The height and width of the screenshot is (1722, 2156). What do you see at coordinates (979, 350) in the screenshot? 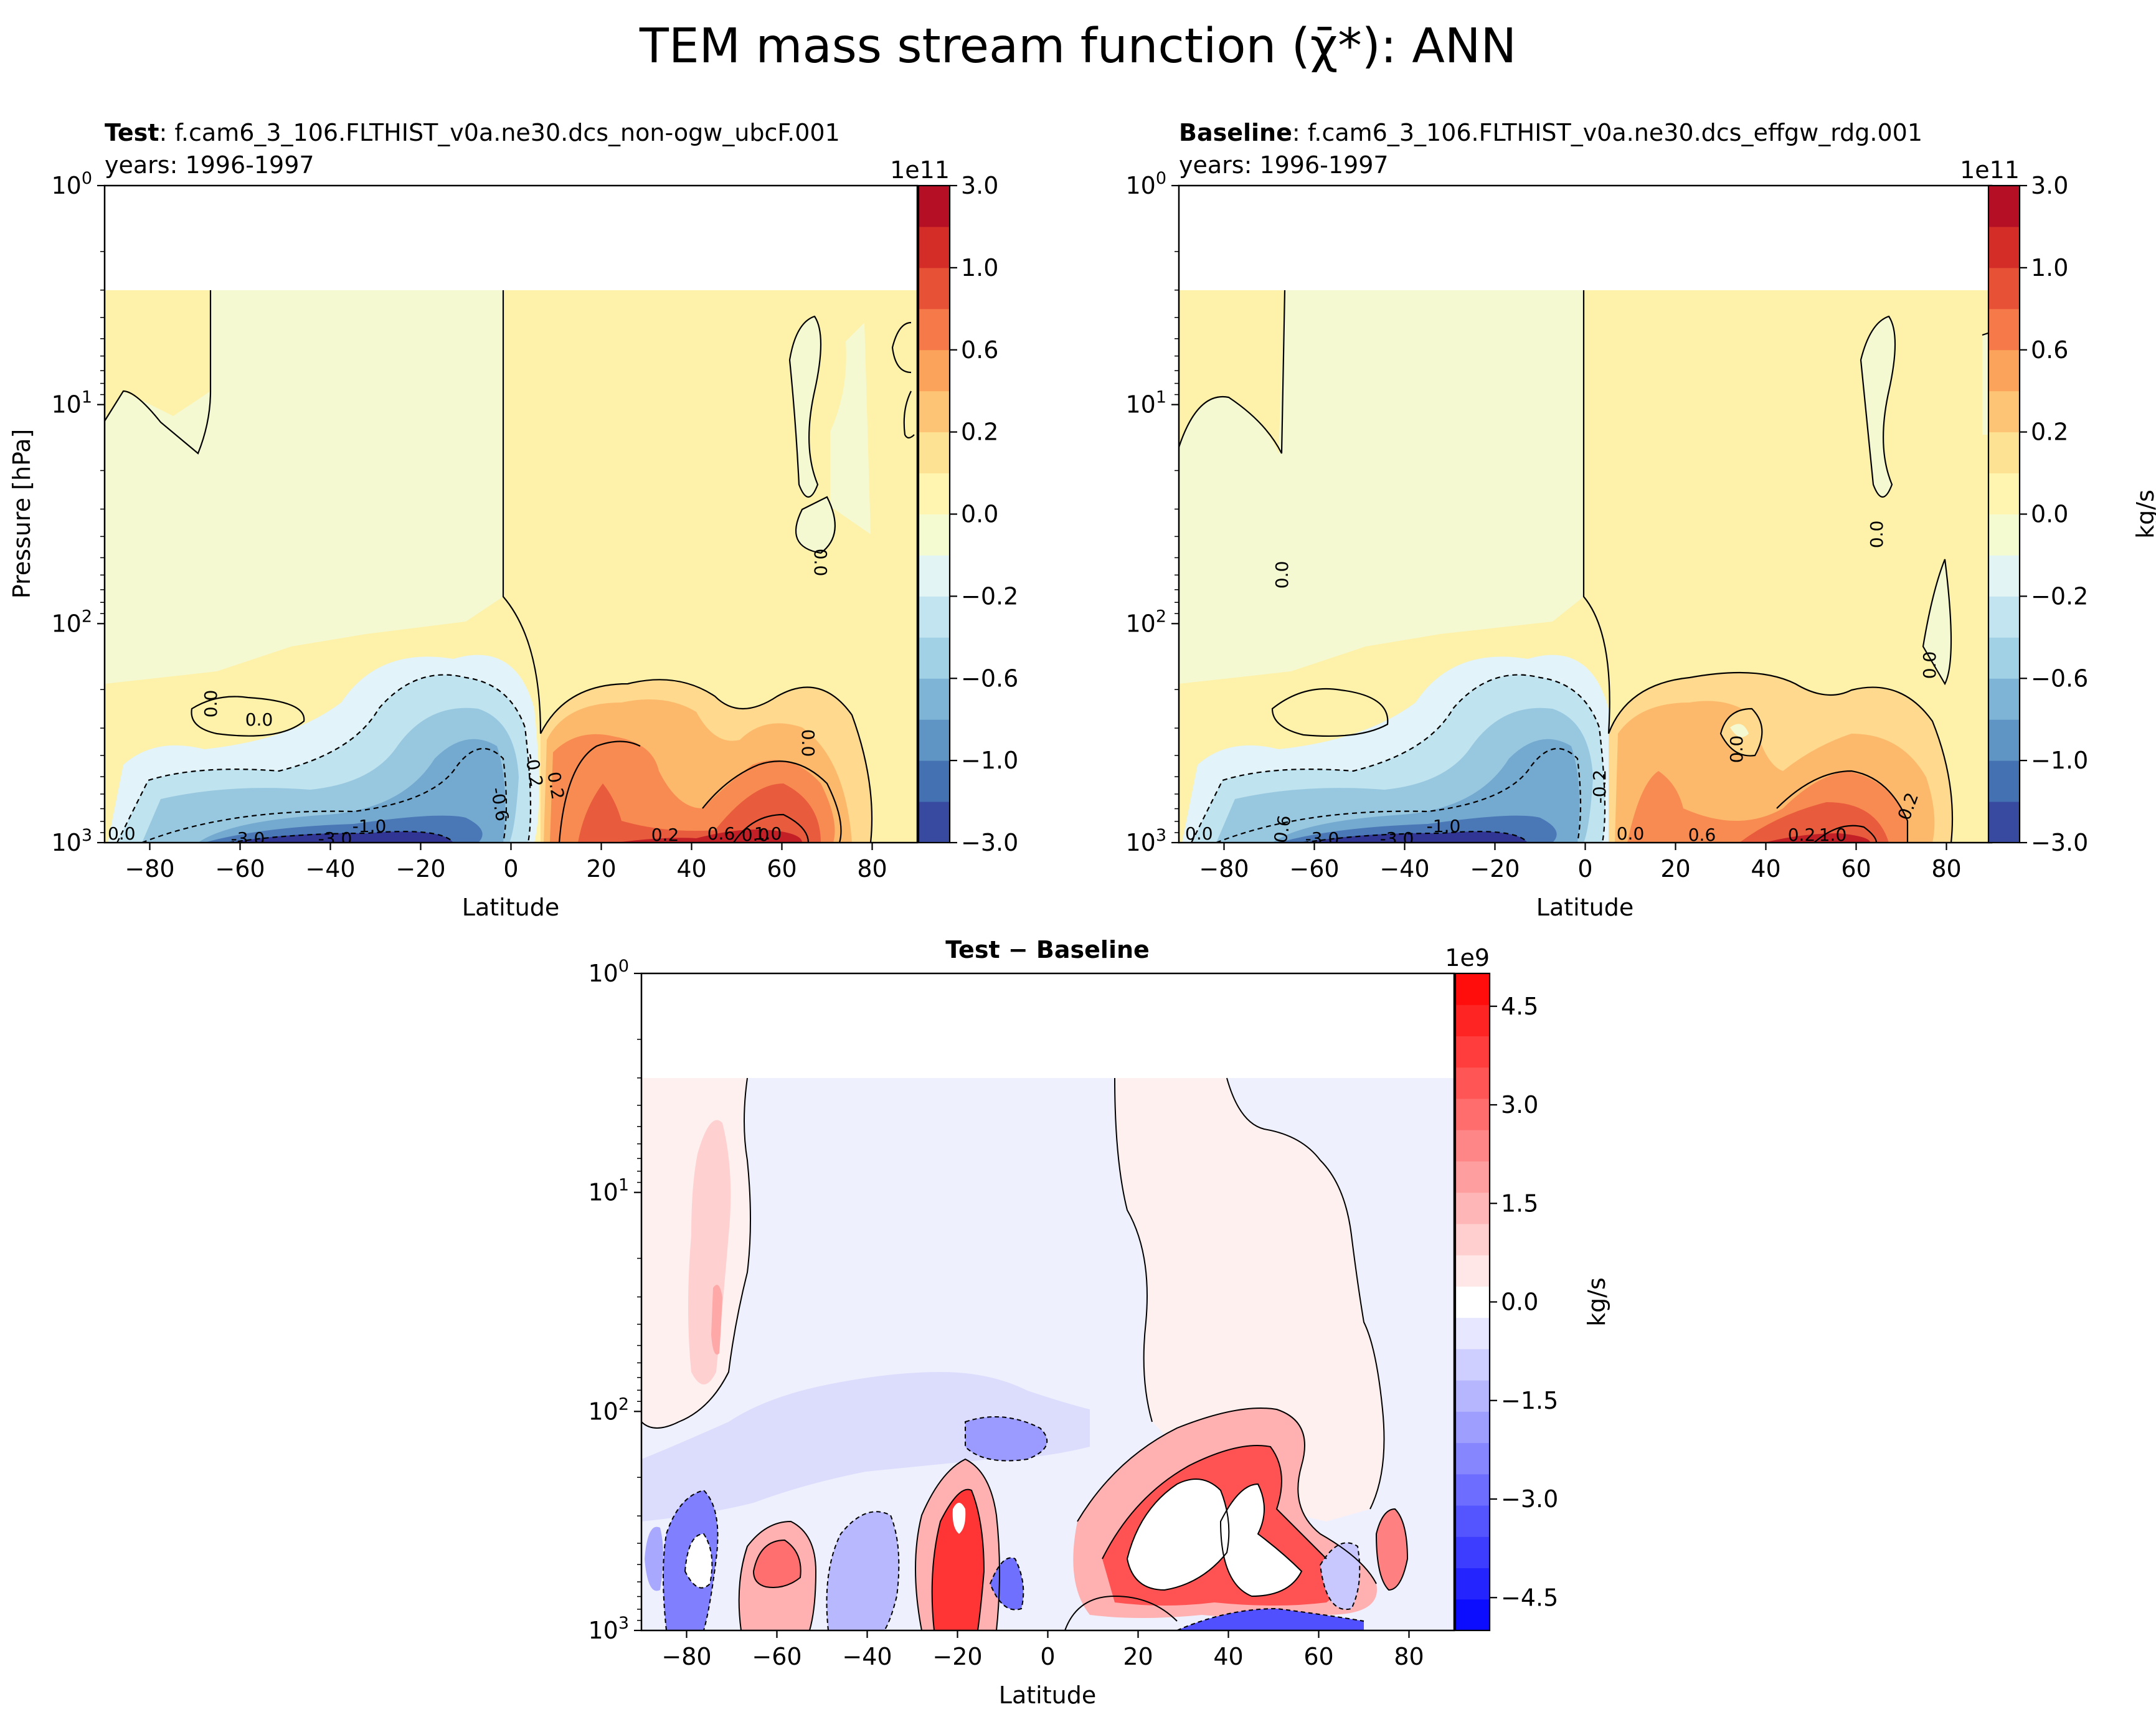
I see `test-colorbar-tick-label: 0.6` at bounding box center [979, 350].